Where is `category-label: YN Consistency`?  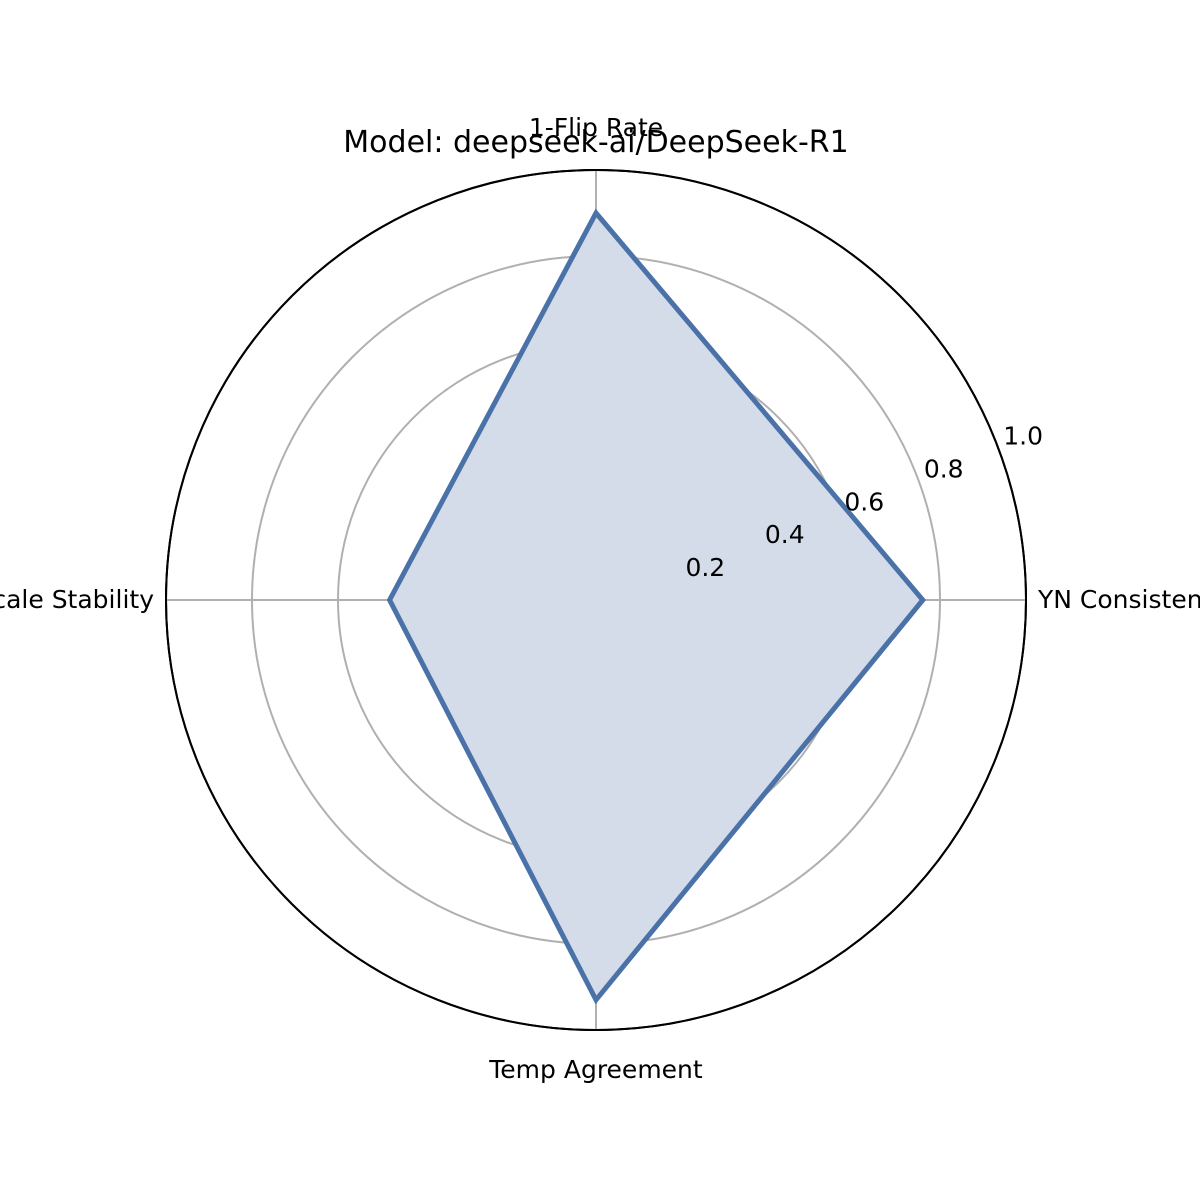
category-label: YN Consistency is located at coordinates (1118, 599).